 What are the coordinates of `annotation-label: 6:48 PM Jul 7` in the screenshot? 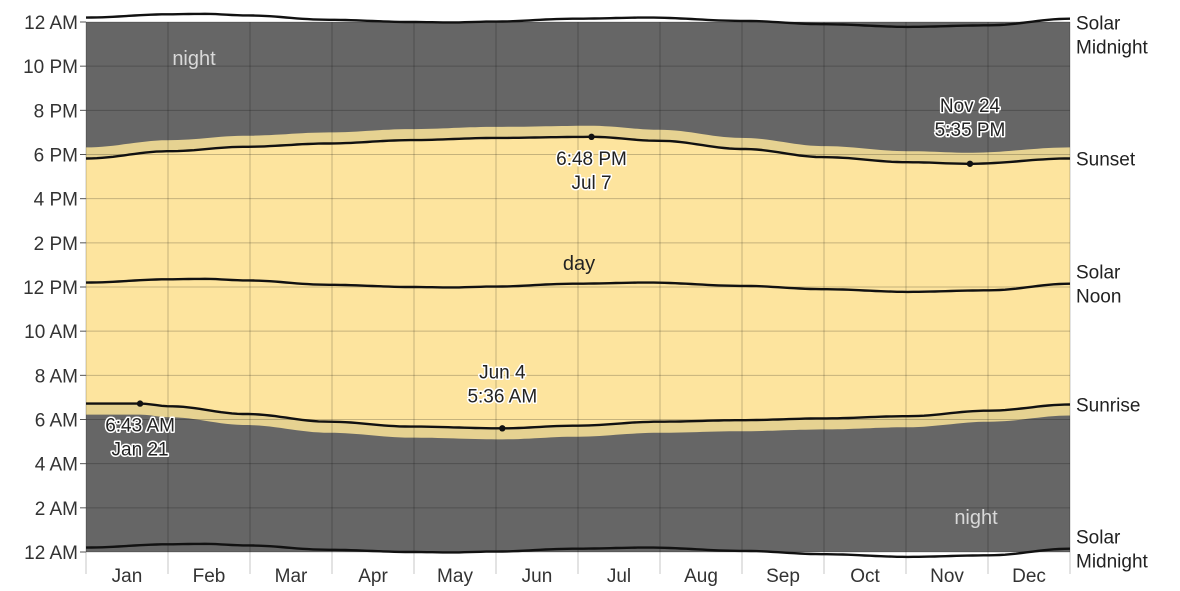 It's located at (591, 171).